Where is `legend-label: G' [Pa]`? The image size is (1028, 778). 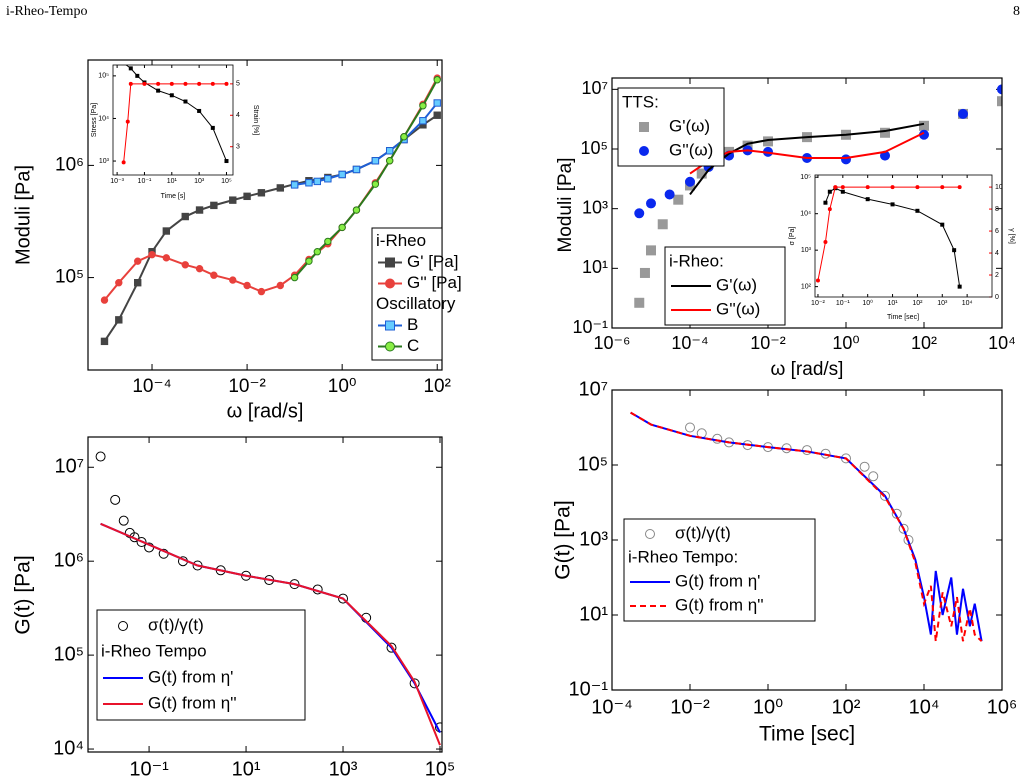
legend-label: G' [Pa] is located at coordinates (432, 261).